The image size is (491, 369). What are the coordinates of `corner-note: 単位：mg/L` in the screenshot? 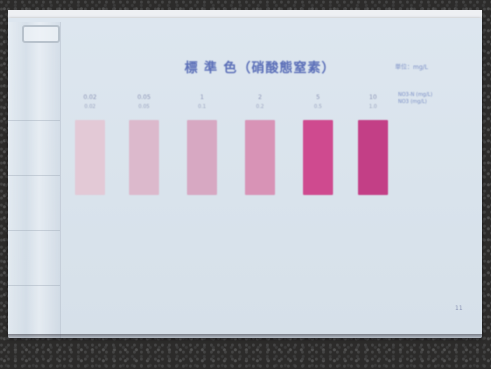 It's located at (412, 67).